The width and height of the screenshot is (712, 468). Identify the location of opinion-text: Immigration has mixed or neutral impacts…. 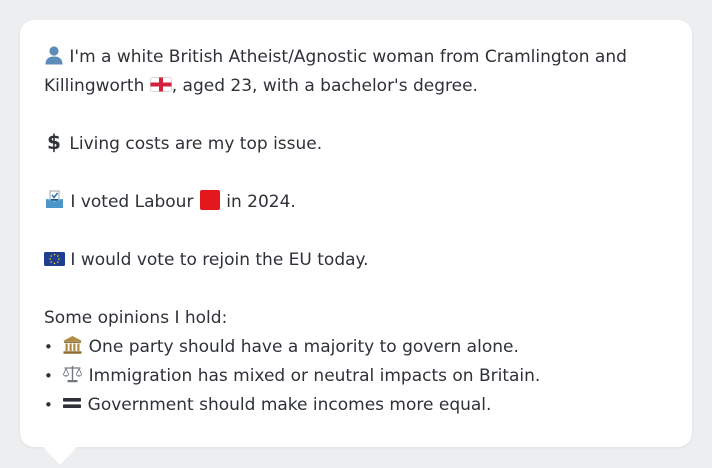
(314, 376).